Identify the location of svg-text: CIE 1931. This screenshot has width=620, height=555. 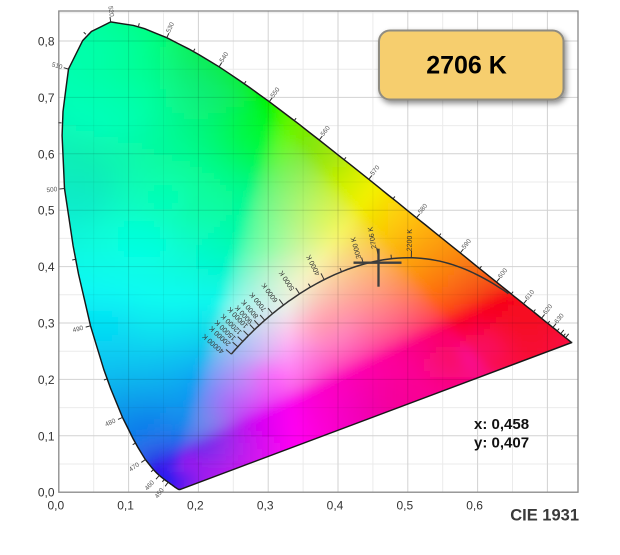
(544, 516).